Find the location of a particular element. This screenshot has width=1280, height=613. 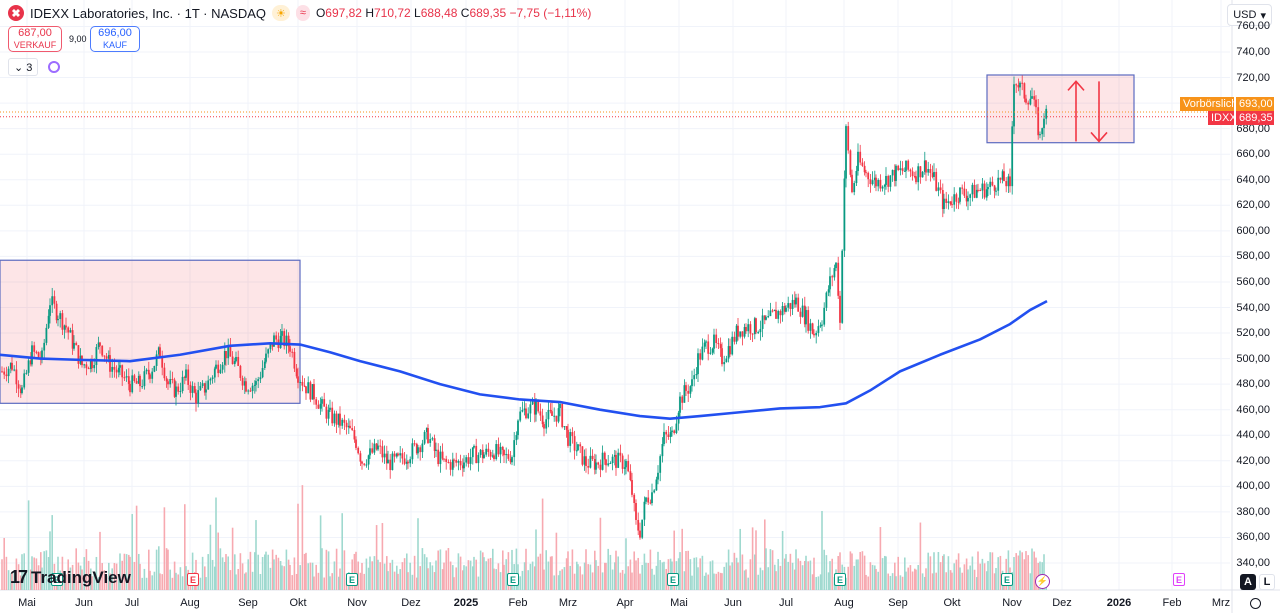

price-tick: 420,00 is located at coordinates (1253, 460).